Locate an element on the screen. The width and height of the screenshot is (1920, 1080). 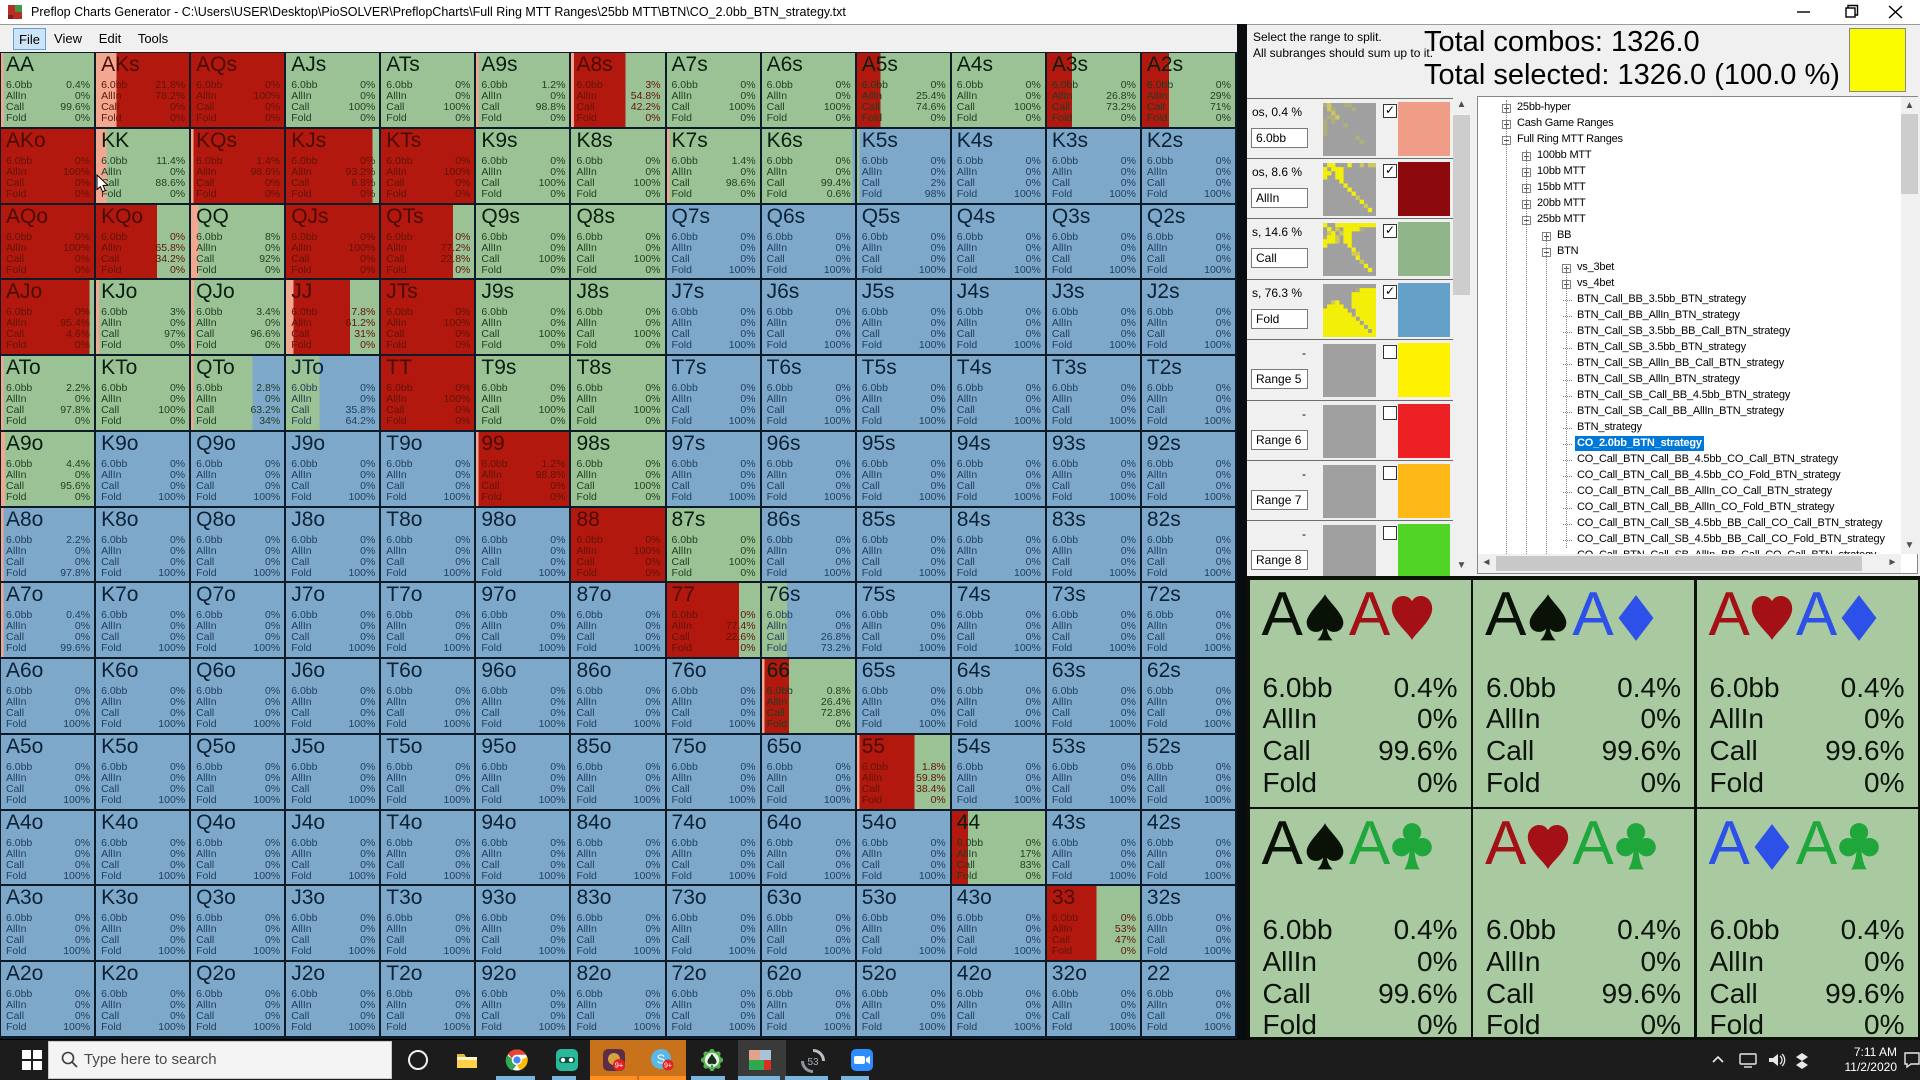
svg-text: 53 is located at coordinates (813, 1062).